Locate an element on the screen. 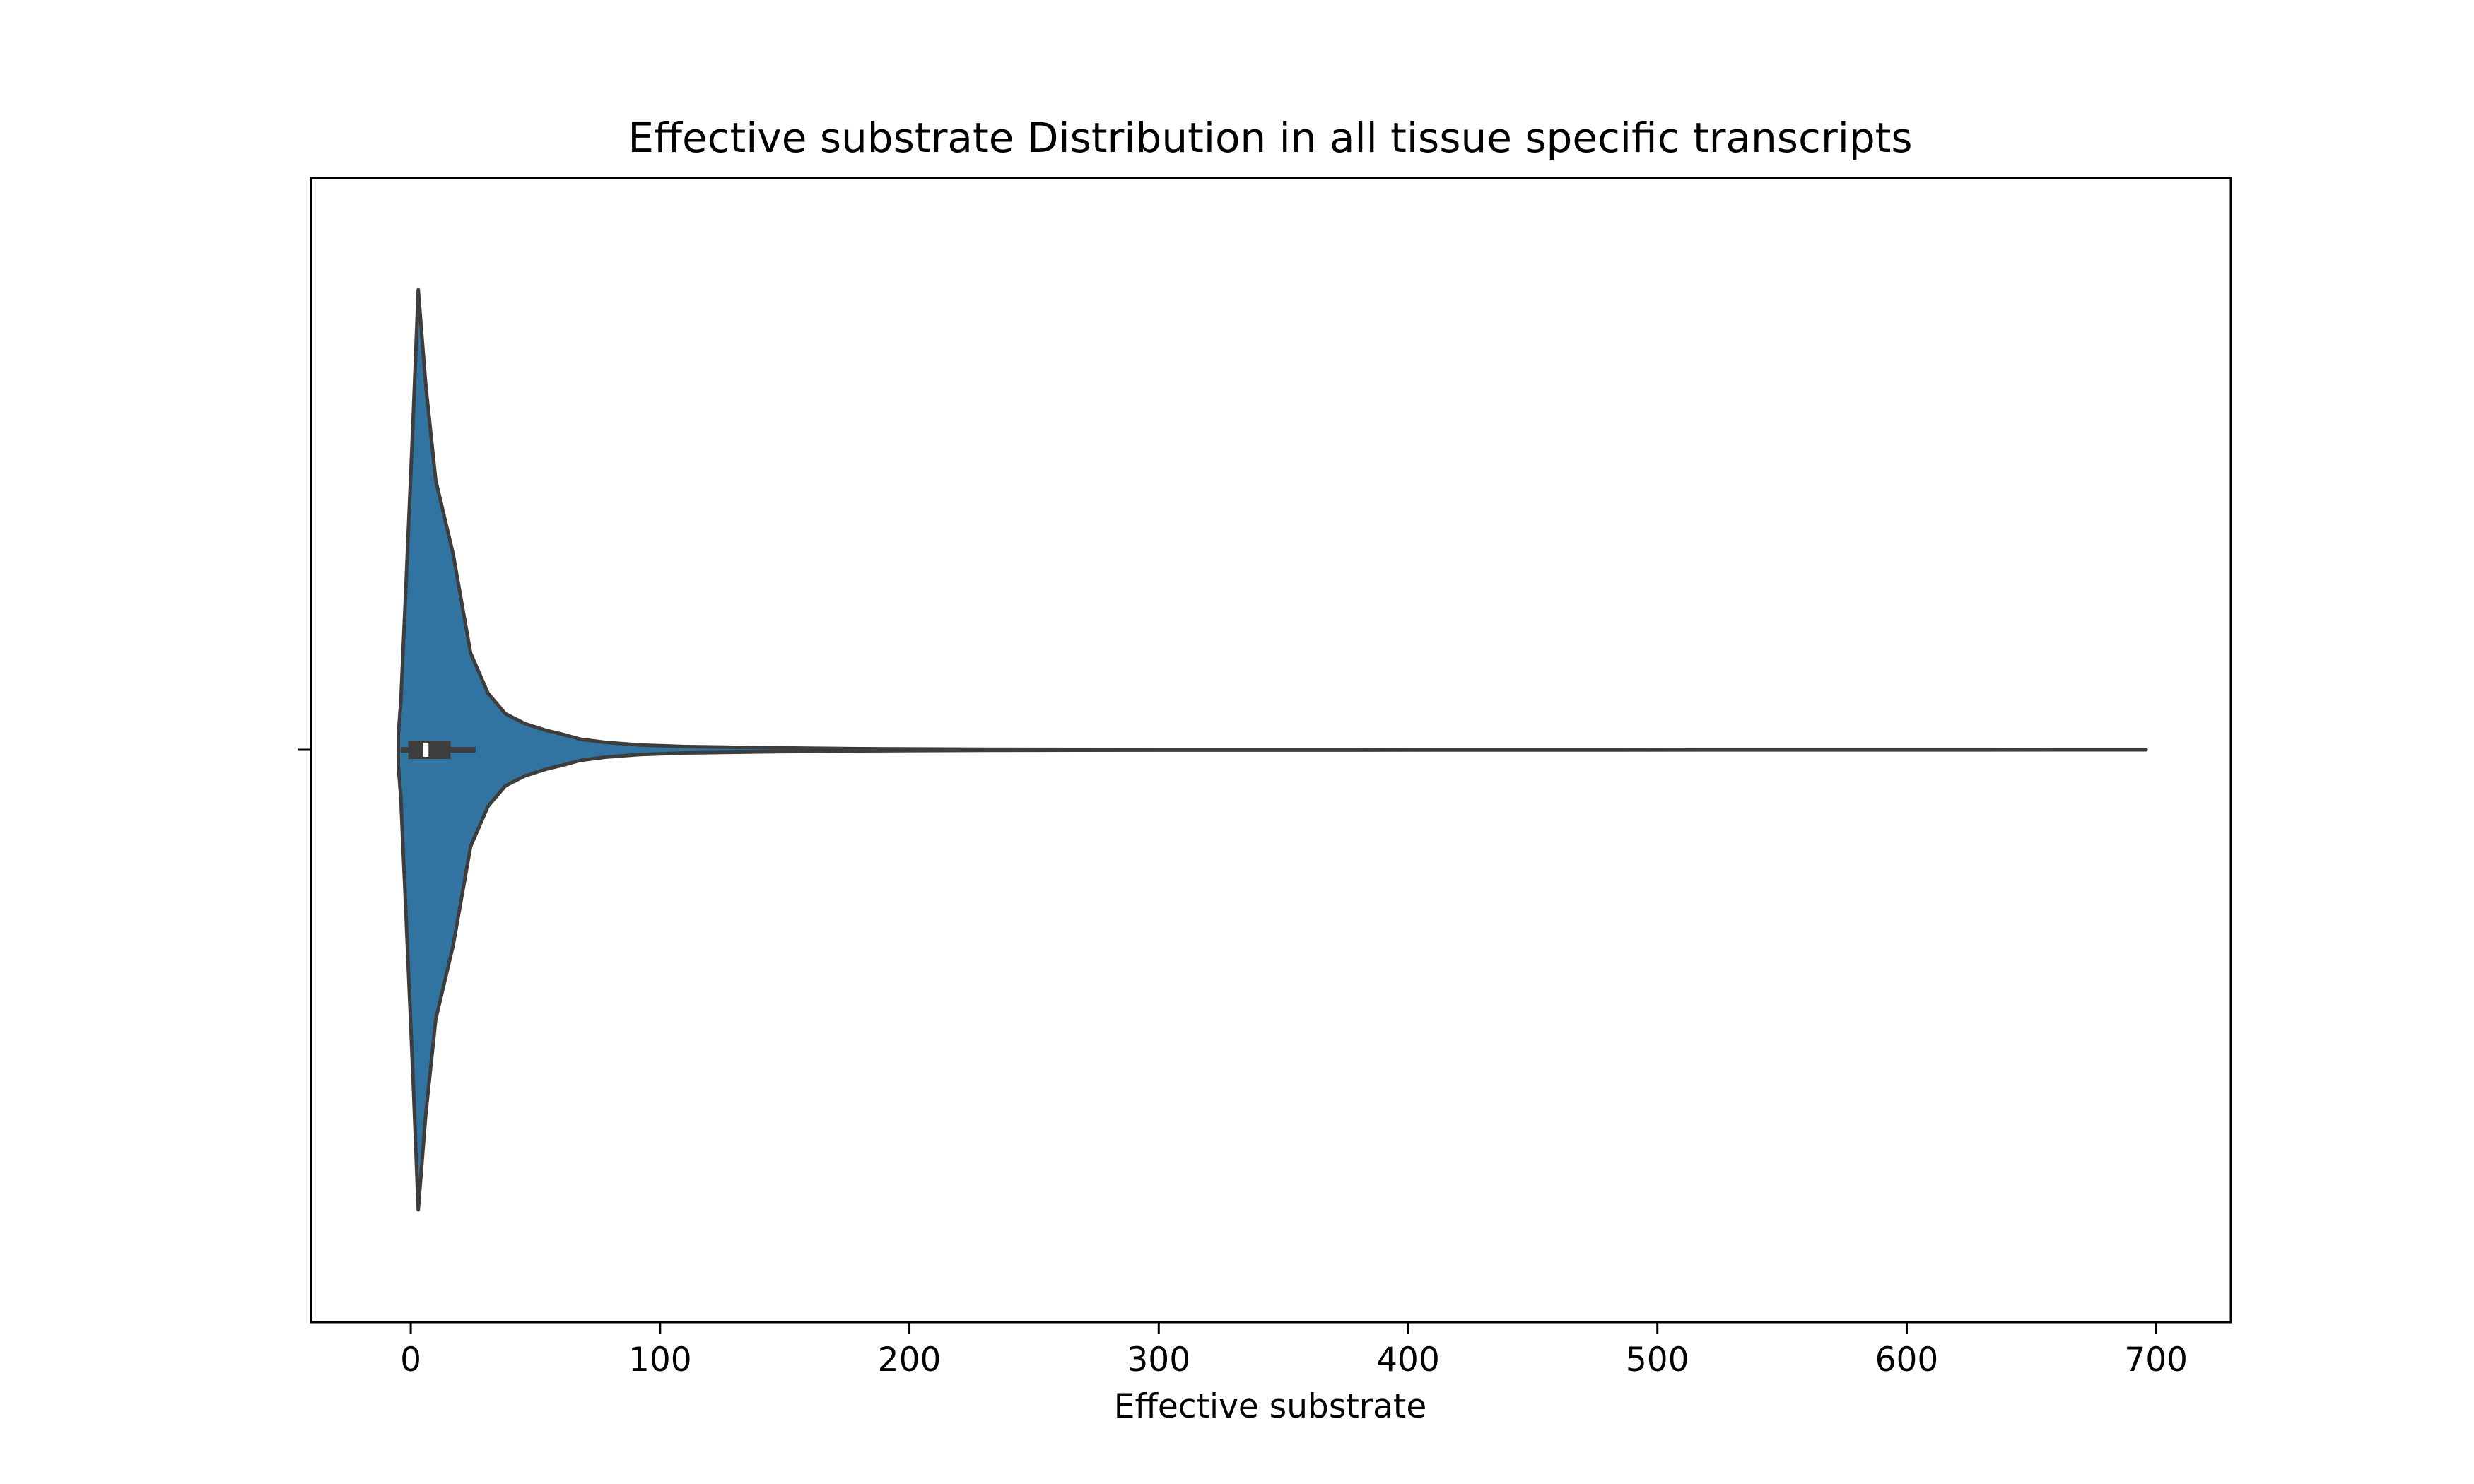 The width and height of the screenshot is (2474, 1484). x-tick-label: 100 is located at coordinates (660, 1360).